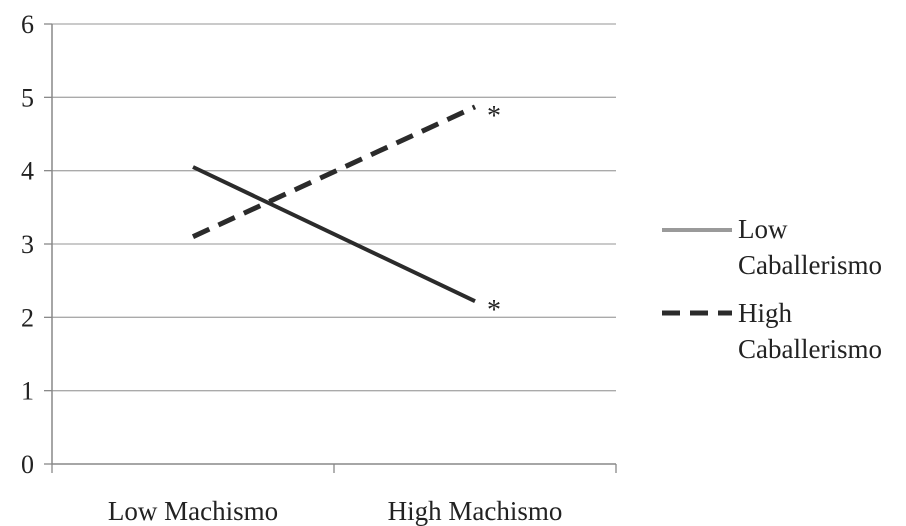 This screenshot has width=906, height=526. What do you see at coordinates (27, 171) in the screenshot?
I see `y-tick-label-4: 4` at bounding box center [27, 171].